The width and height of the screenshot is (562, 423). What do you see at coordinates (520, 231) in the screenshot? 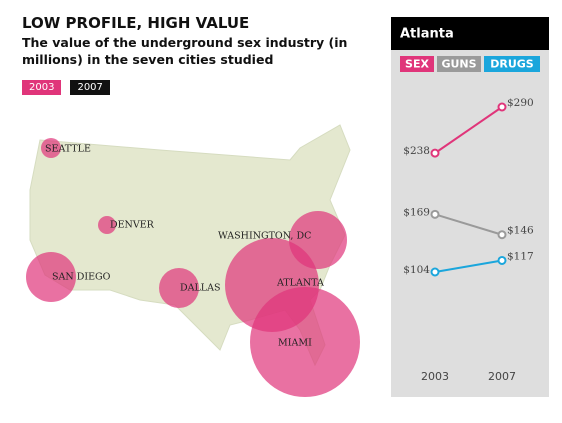
I see `value-label: $146` at bounding box center [520, 231].